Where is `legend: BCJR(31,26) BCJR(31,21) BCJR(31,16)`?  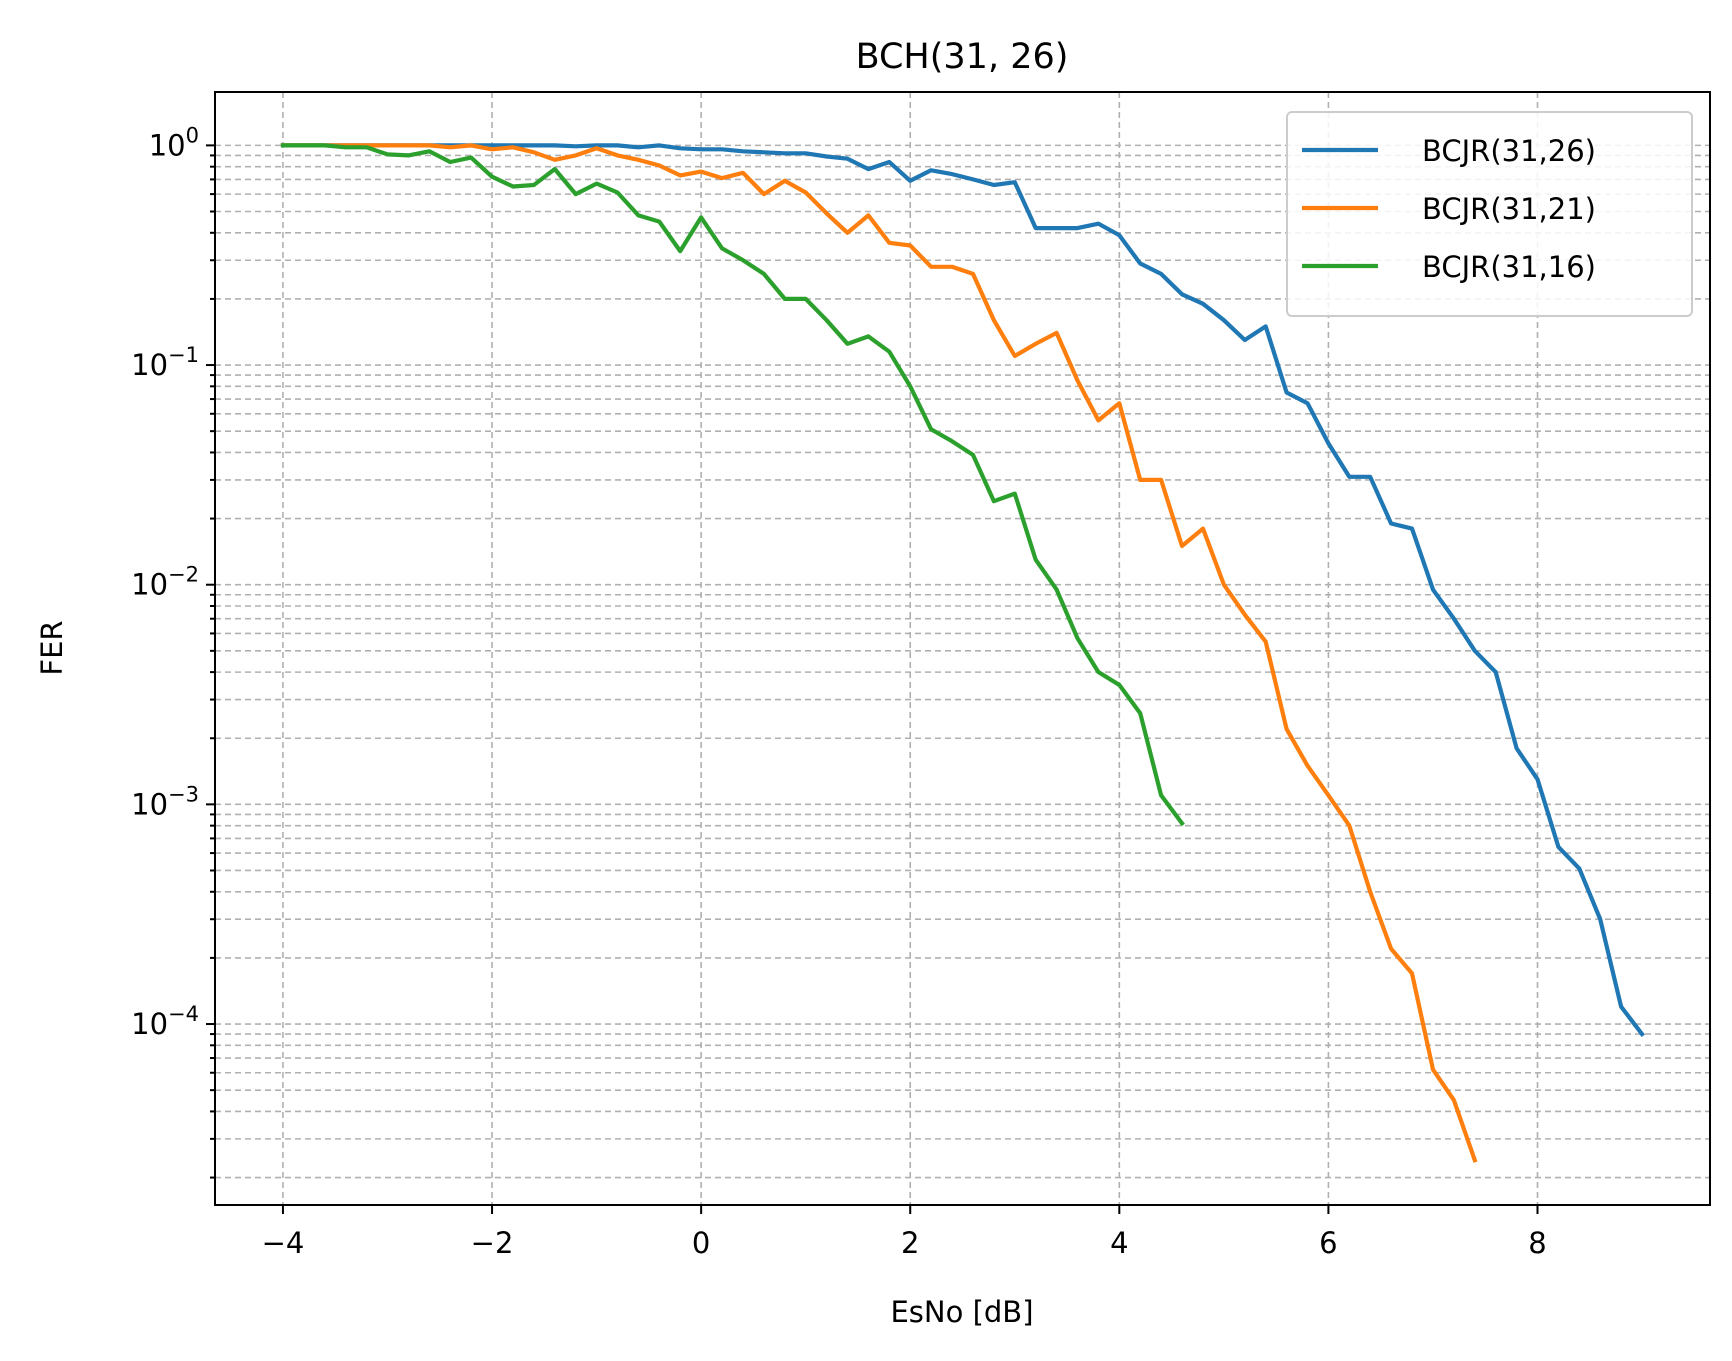 legend: BCJR(31,26) BCJR(31,21) BCJR(31,16) is located at coordinates (1489, 214).